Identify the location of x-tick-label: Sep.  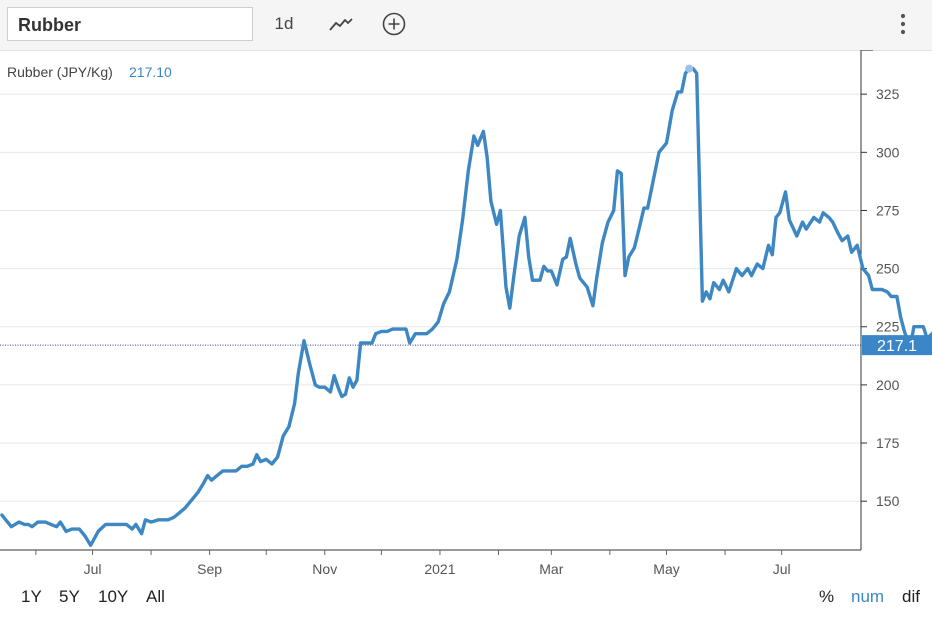
(209, 569).